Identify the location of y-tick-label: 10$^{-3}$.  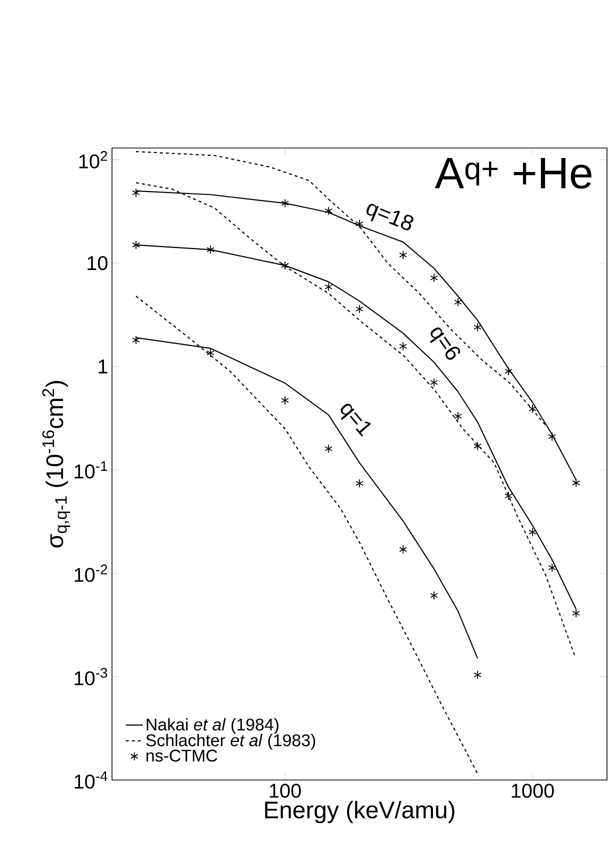
(91, 677).